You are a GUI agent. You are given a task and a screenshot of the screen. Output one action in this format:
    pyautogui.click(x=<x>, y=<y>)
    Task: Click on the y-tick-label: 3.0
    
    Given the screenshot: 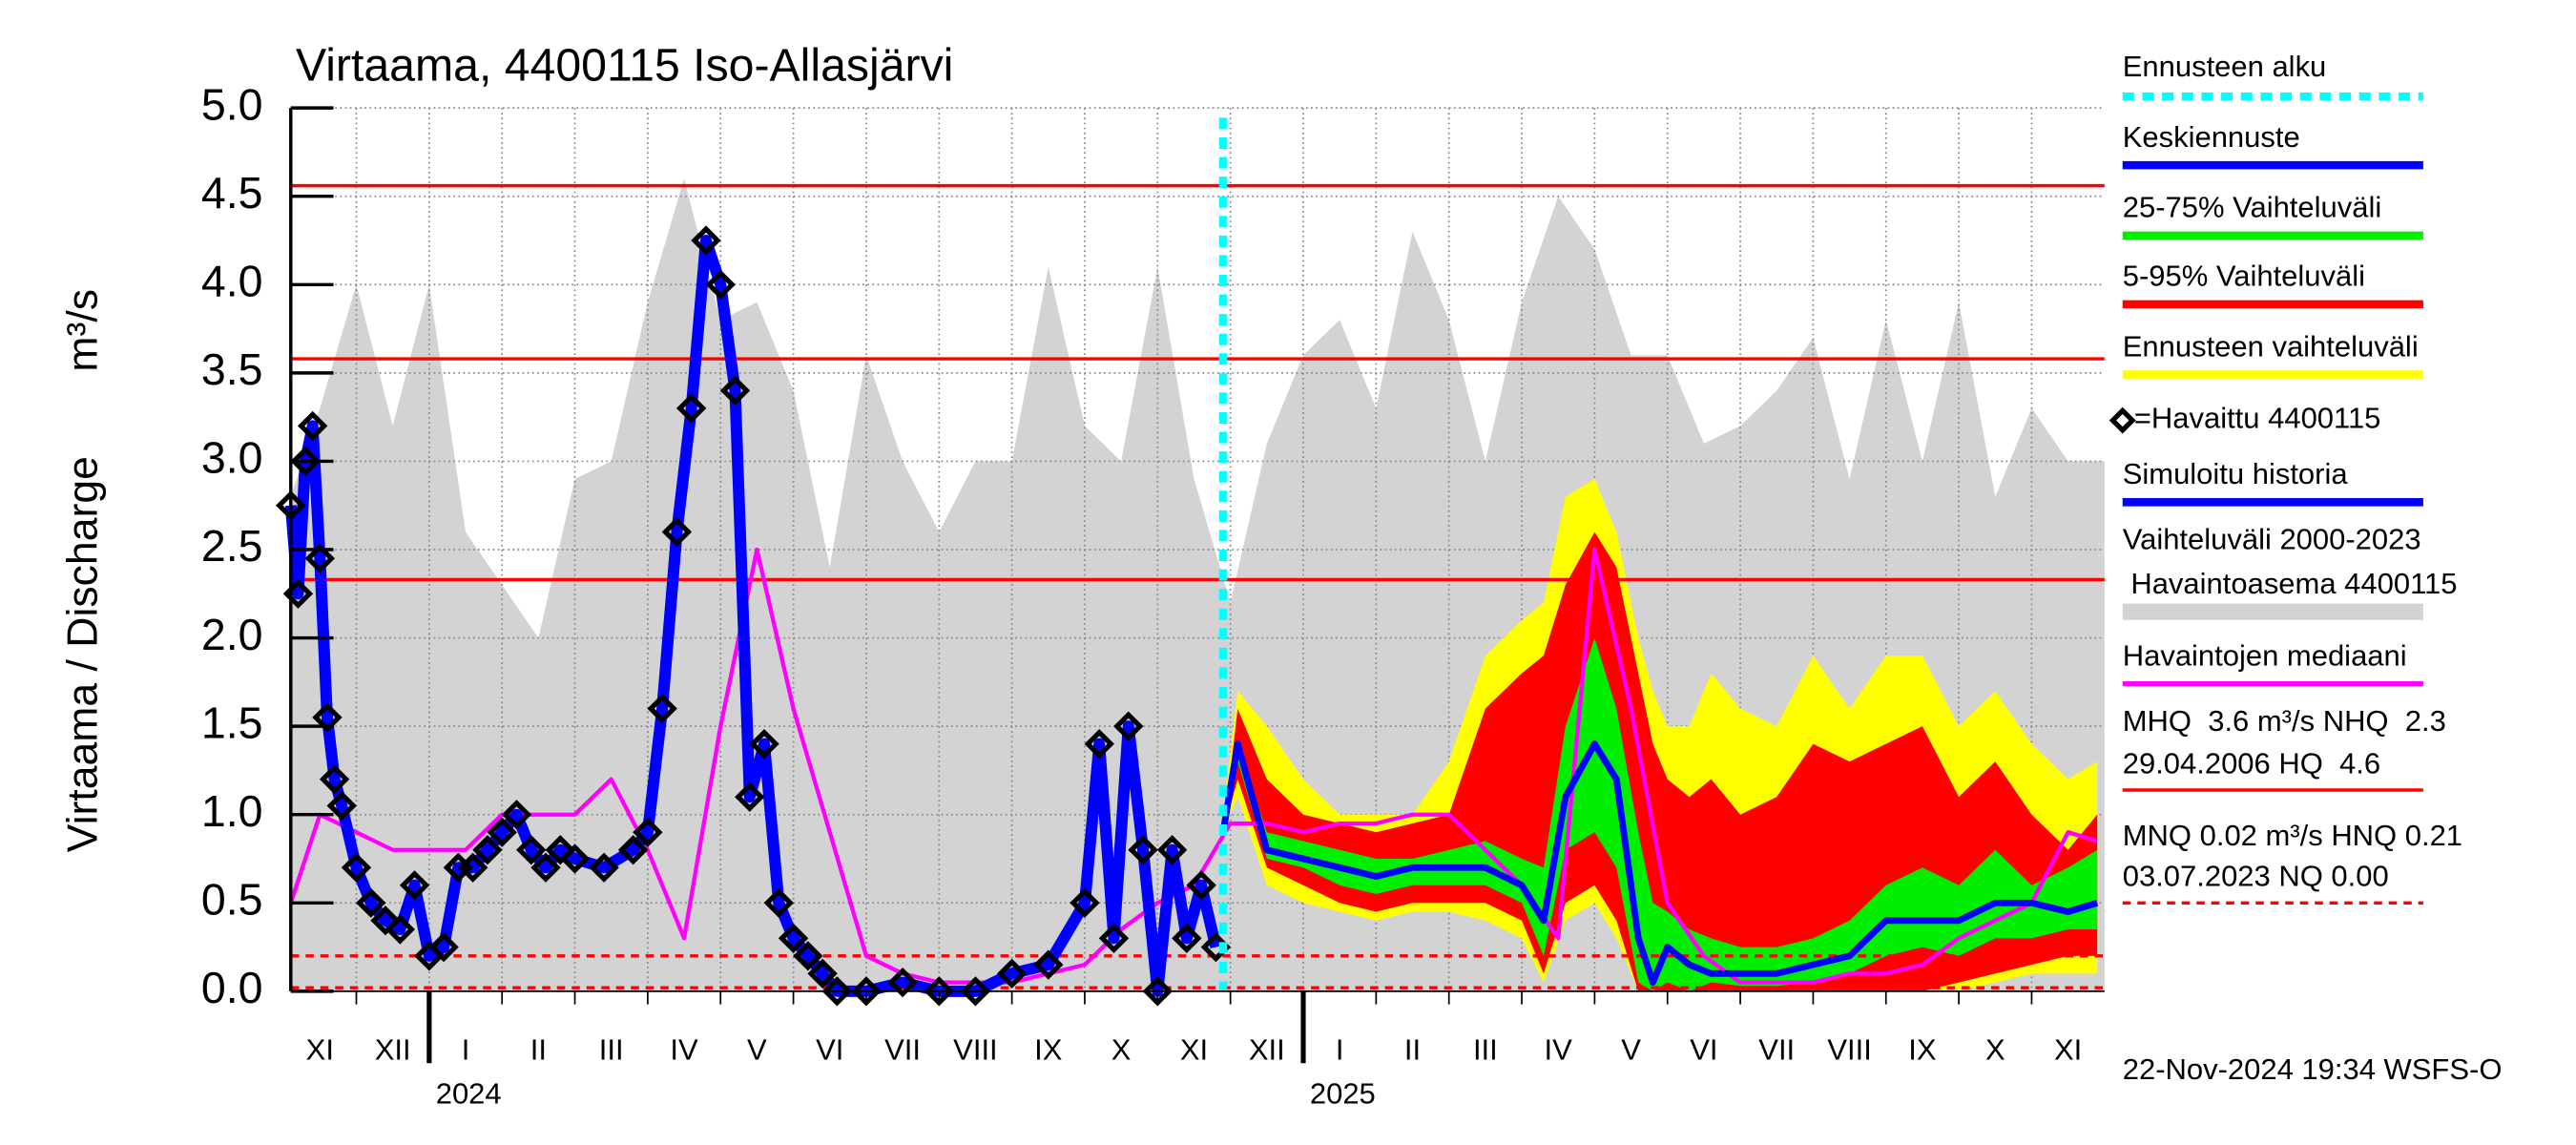 What is the action you would take?
    pyautogui.click(x=232, y=458)
    